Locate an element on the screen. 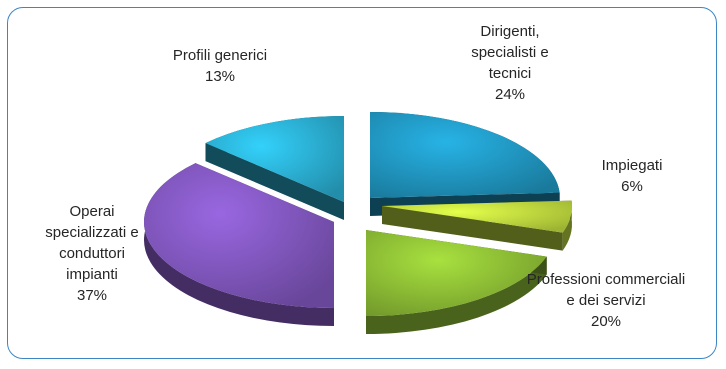 Image resolution: width=726 pixels, height=369 pixels. pie-slice-label-line: Professioni commerciali is located at coordinates (606, 279).